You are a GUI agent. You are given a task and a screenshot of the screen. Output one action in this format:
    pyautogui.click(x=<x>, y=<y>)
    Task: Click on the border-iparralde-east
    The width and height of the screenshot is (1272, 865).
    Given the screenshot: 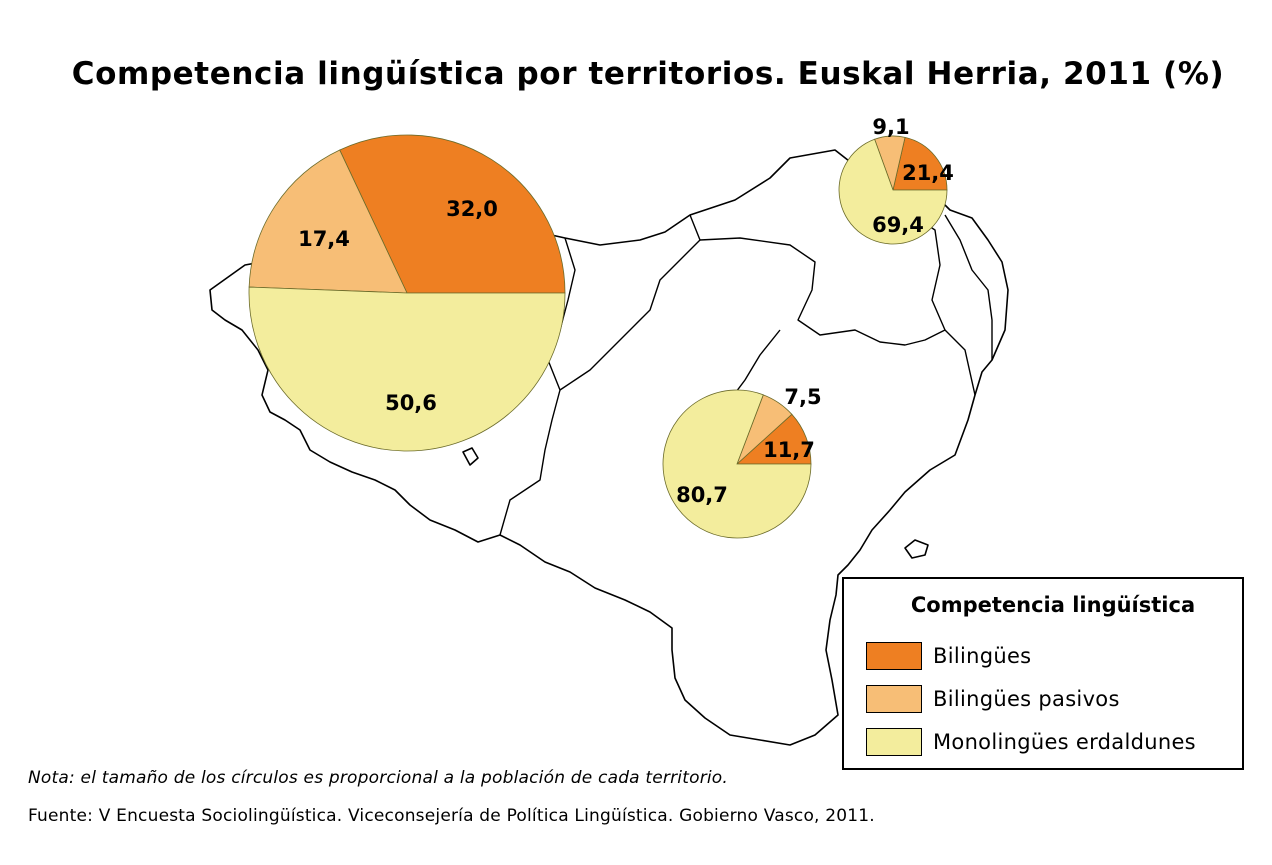 What is the action you would take?
    pyautogui.click(x=968, y=287)
    